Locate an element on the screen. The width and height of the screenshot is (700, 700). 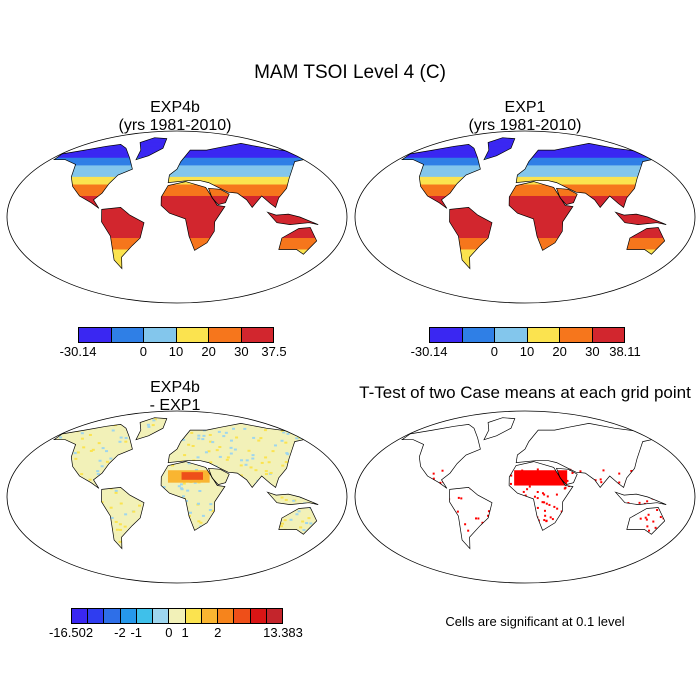
panel-2-title-line2: (yrs 1981-2010) is located at coordinates (525, 125).